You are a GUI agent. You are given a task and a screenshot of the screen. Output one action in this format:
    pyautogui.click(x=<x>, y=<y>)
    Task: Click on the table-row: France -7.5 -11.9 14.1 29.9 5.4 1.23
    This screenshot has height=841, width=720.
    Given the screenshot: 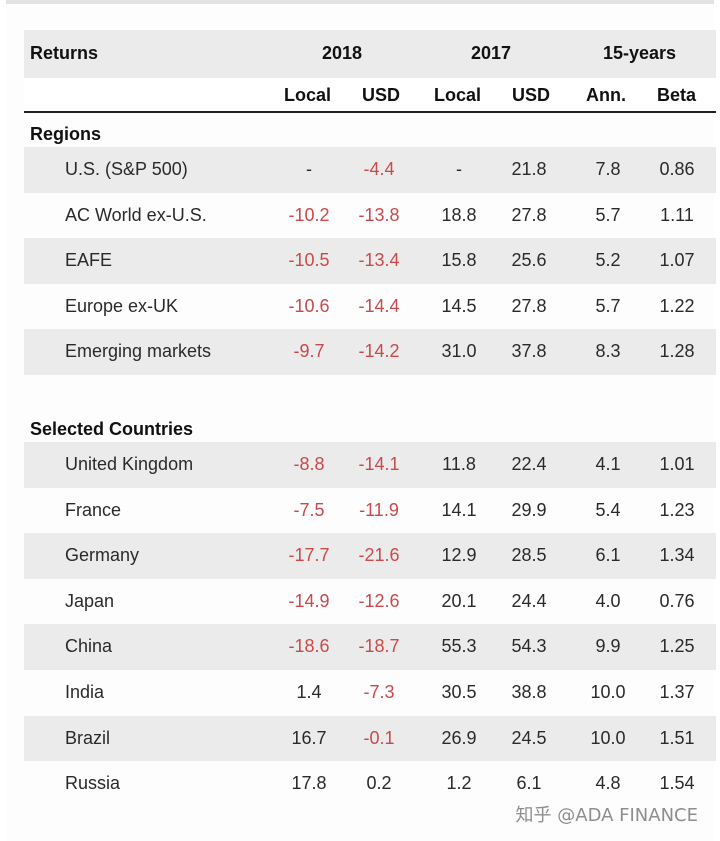 What is the action you would take?
    pyautogui.click(x=370, y=511)
    